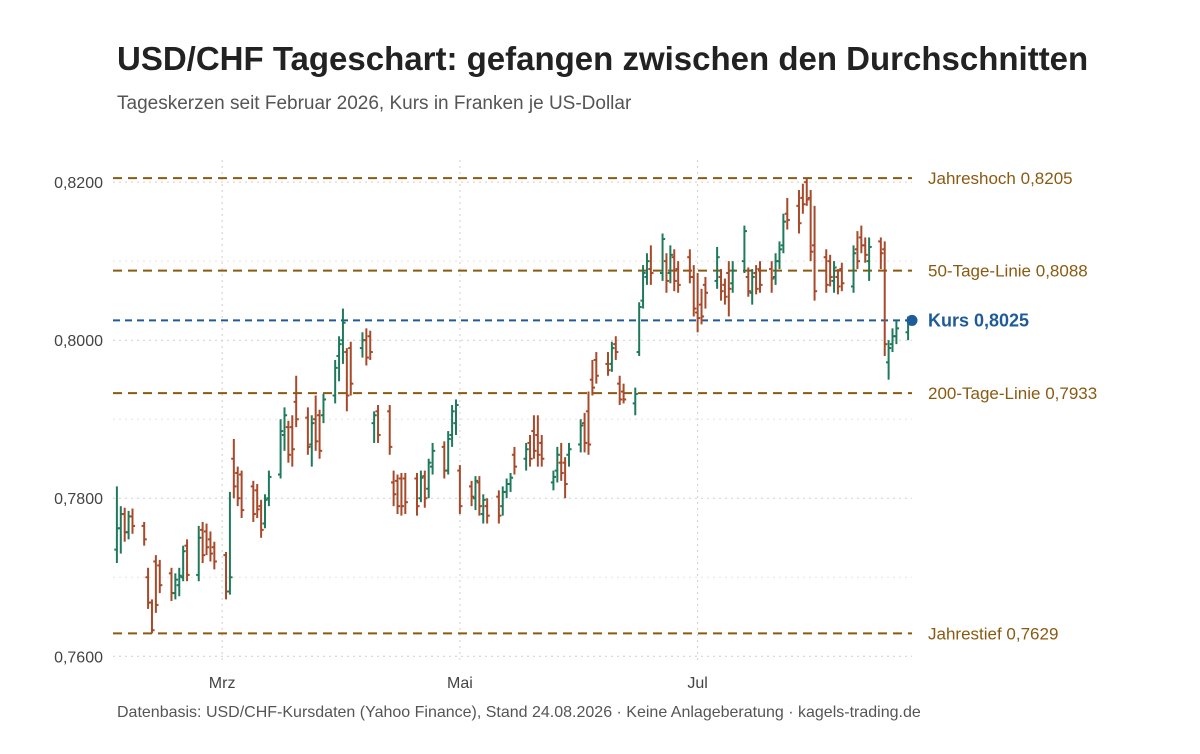 This screenshot has width=1200, height=754. Describe the element at coordinates (993, 633) in the screenshot. I see `reference-line-label: Jahrestief 0,7629` at that location.